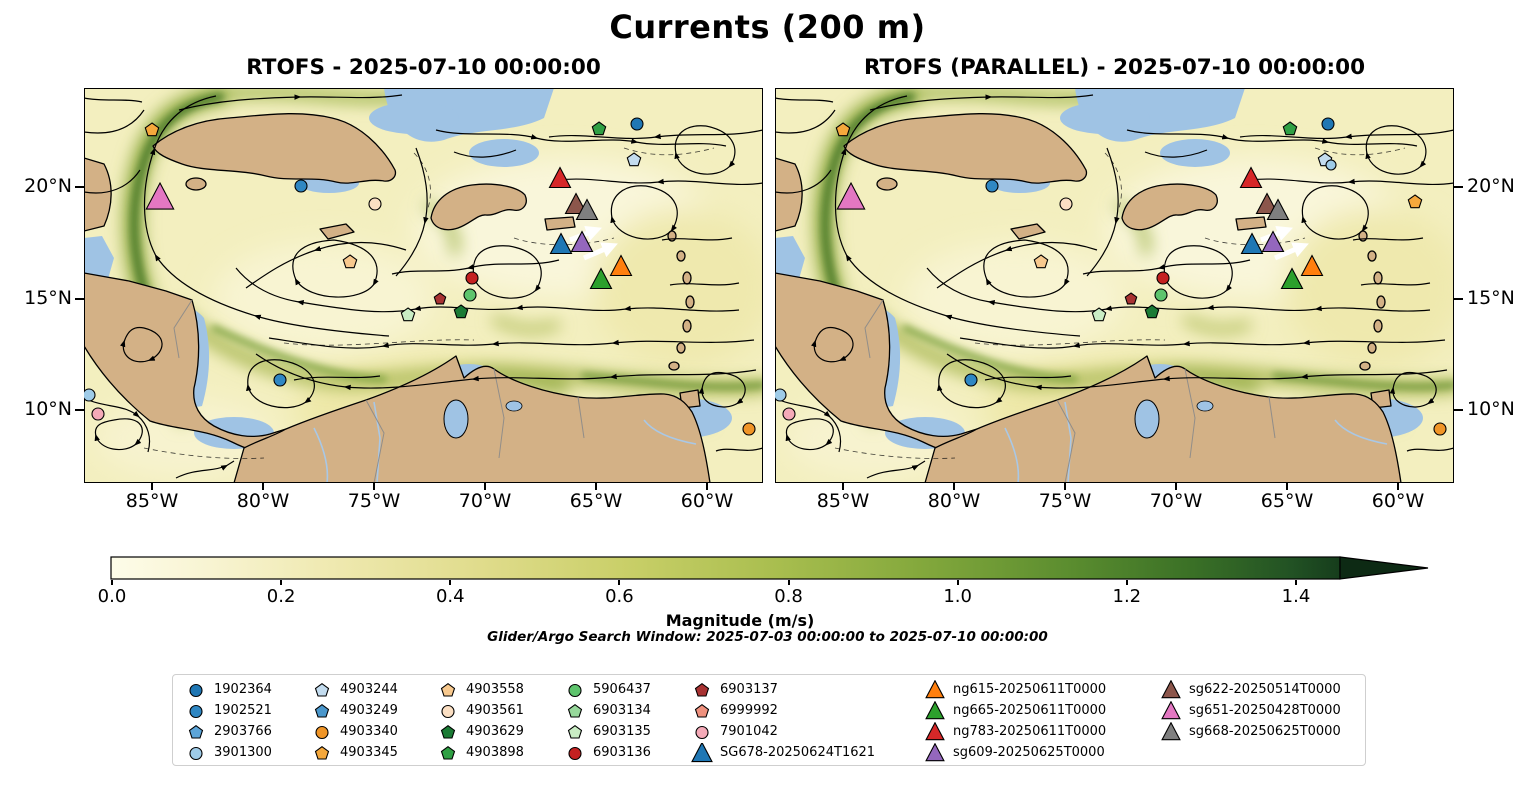 This screenshot has height=802, width=1535. I want to click on legend-item: 6903134, so click(627, 710).